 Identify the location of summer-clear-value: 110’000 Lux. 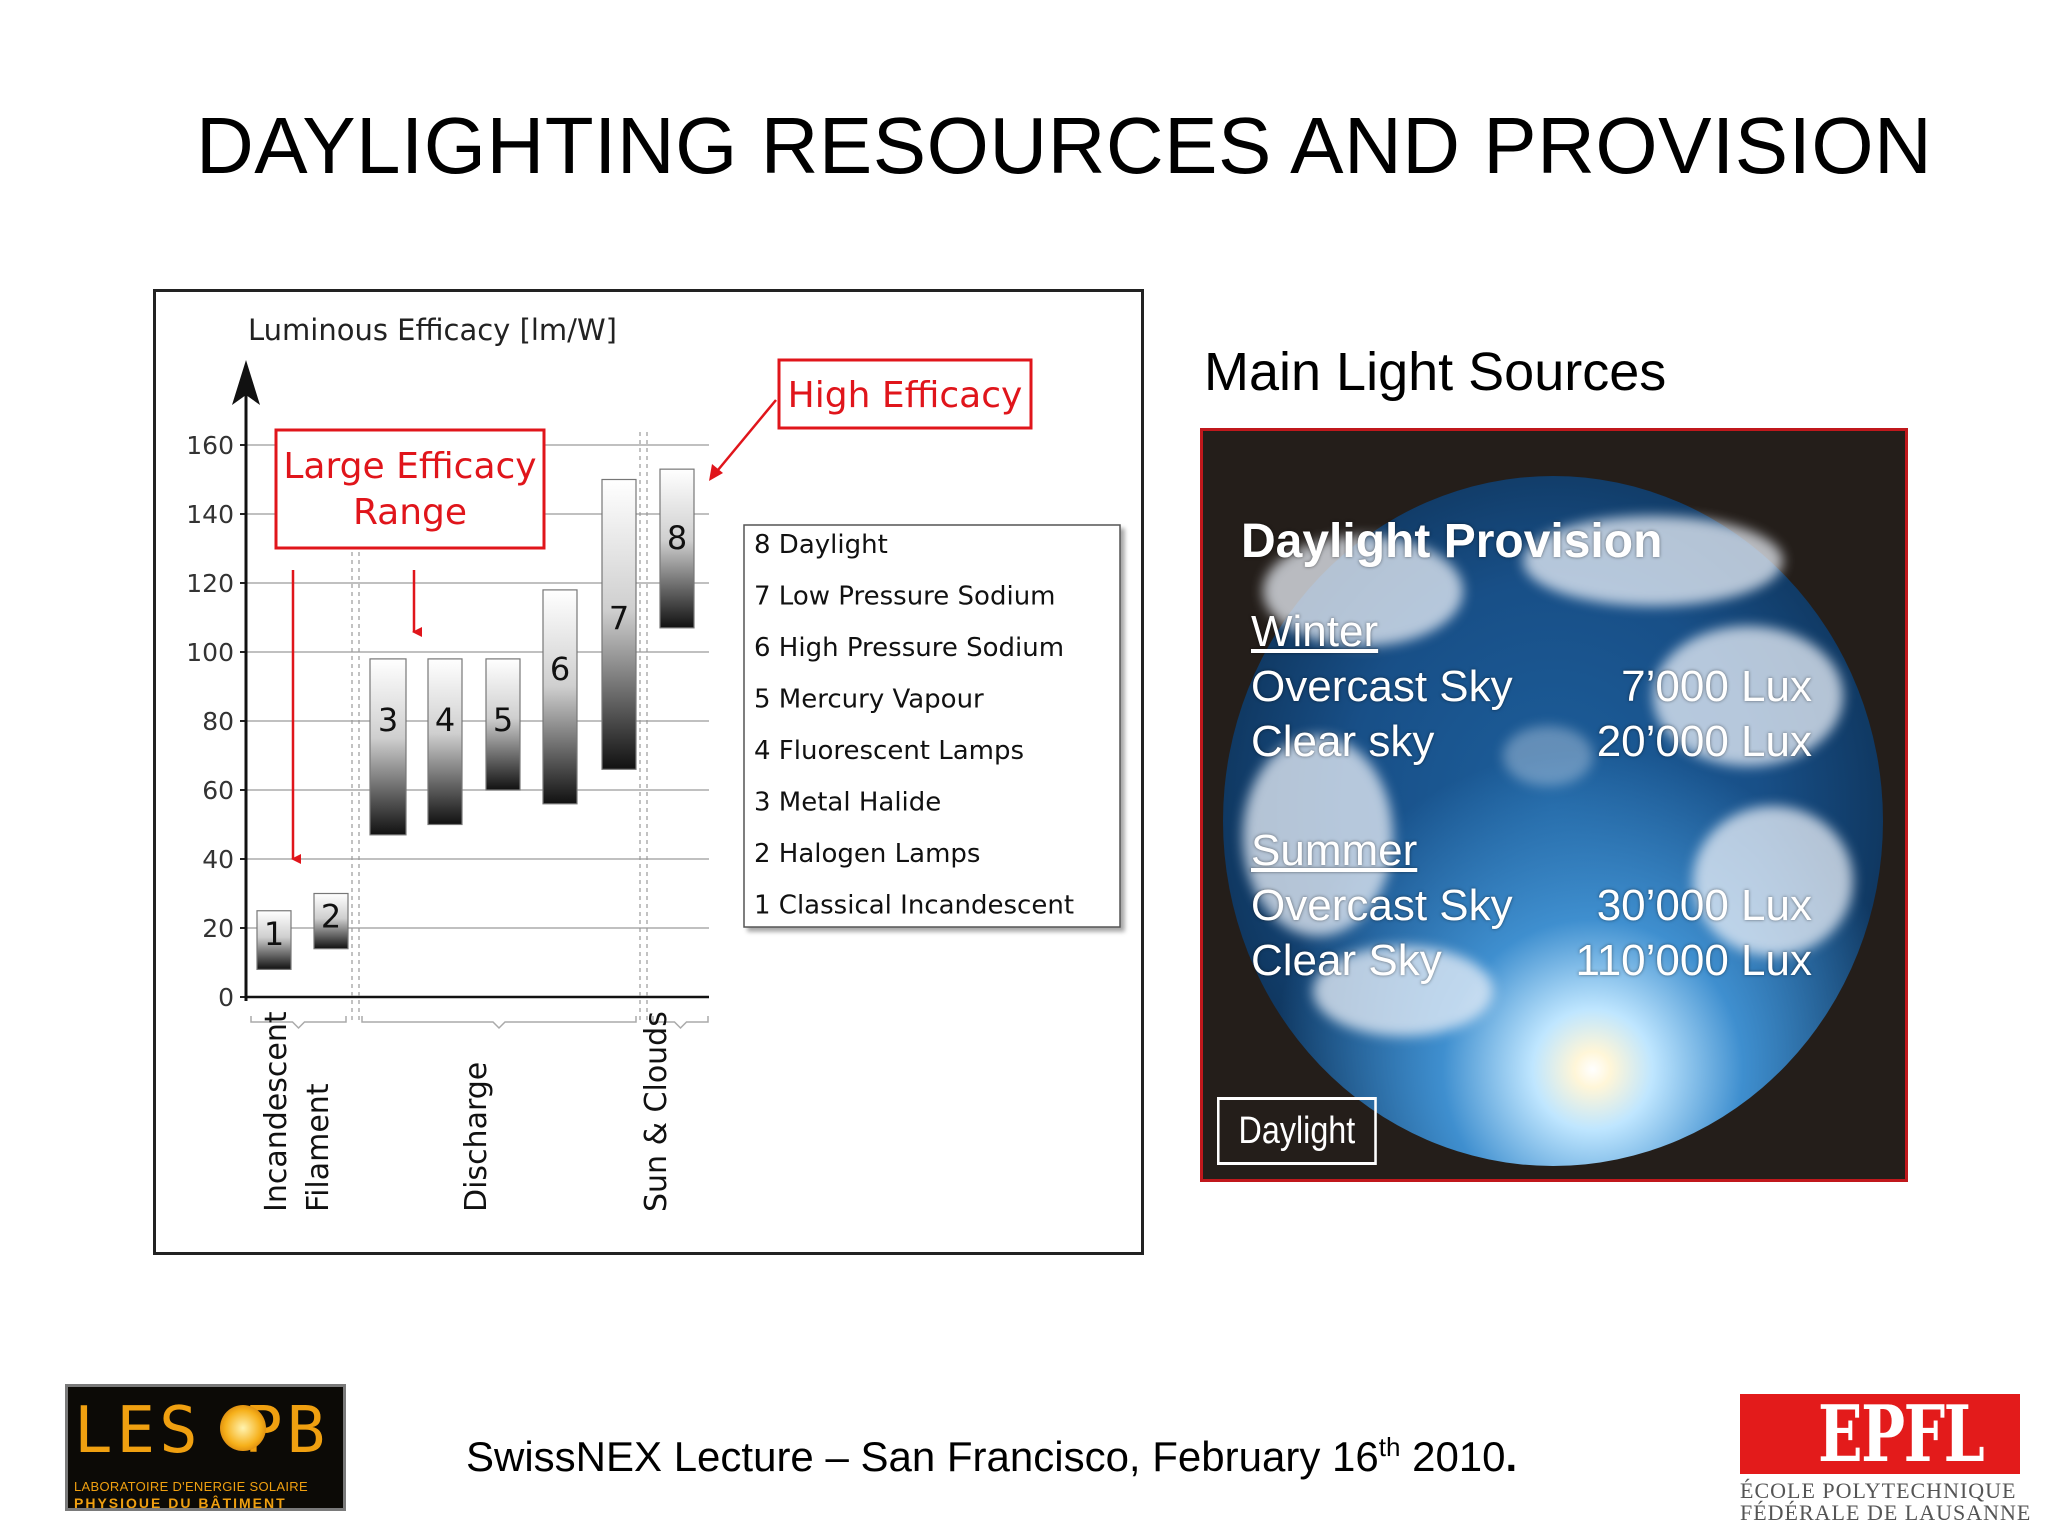
(1694, 960).